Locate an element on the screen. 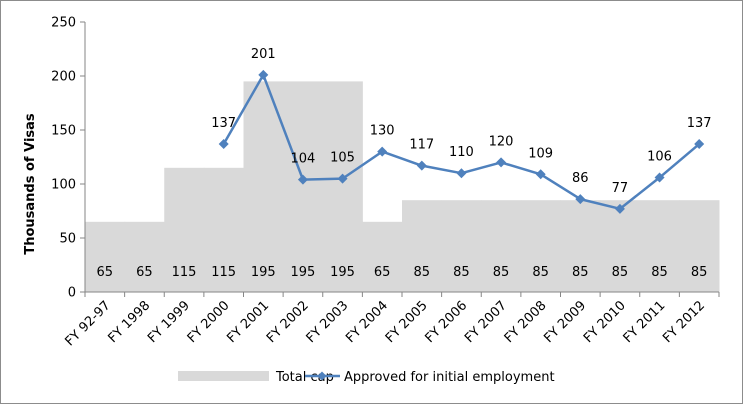  legend-swatch-total-cap is located at coordinates (223, 376).